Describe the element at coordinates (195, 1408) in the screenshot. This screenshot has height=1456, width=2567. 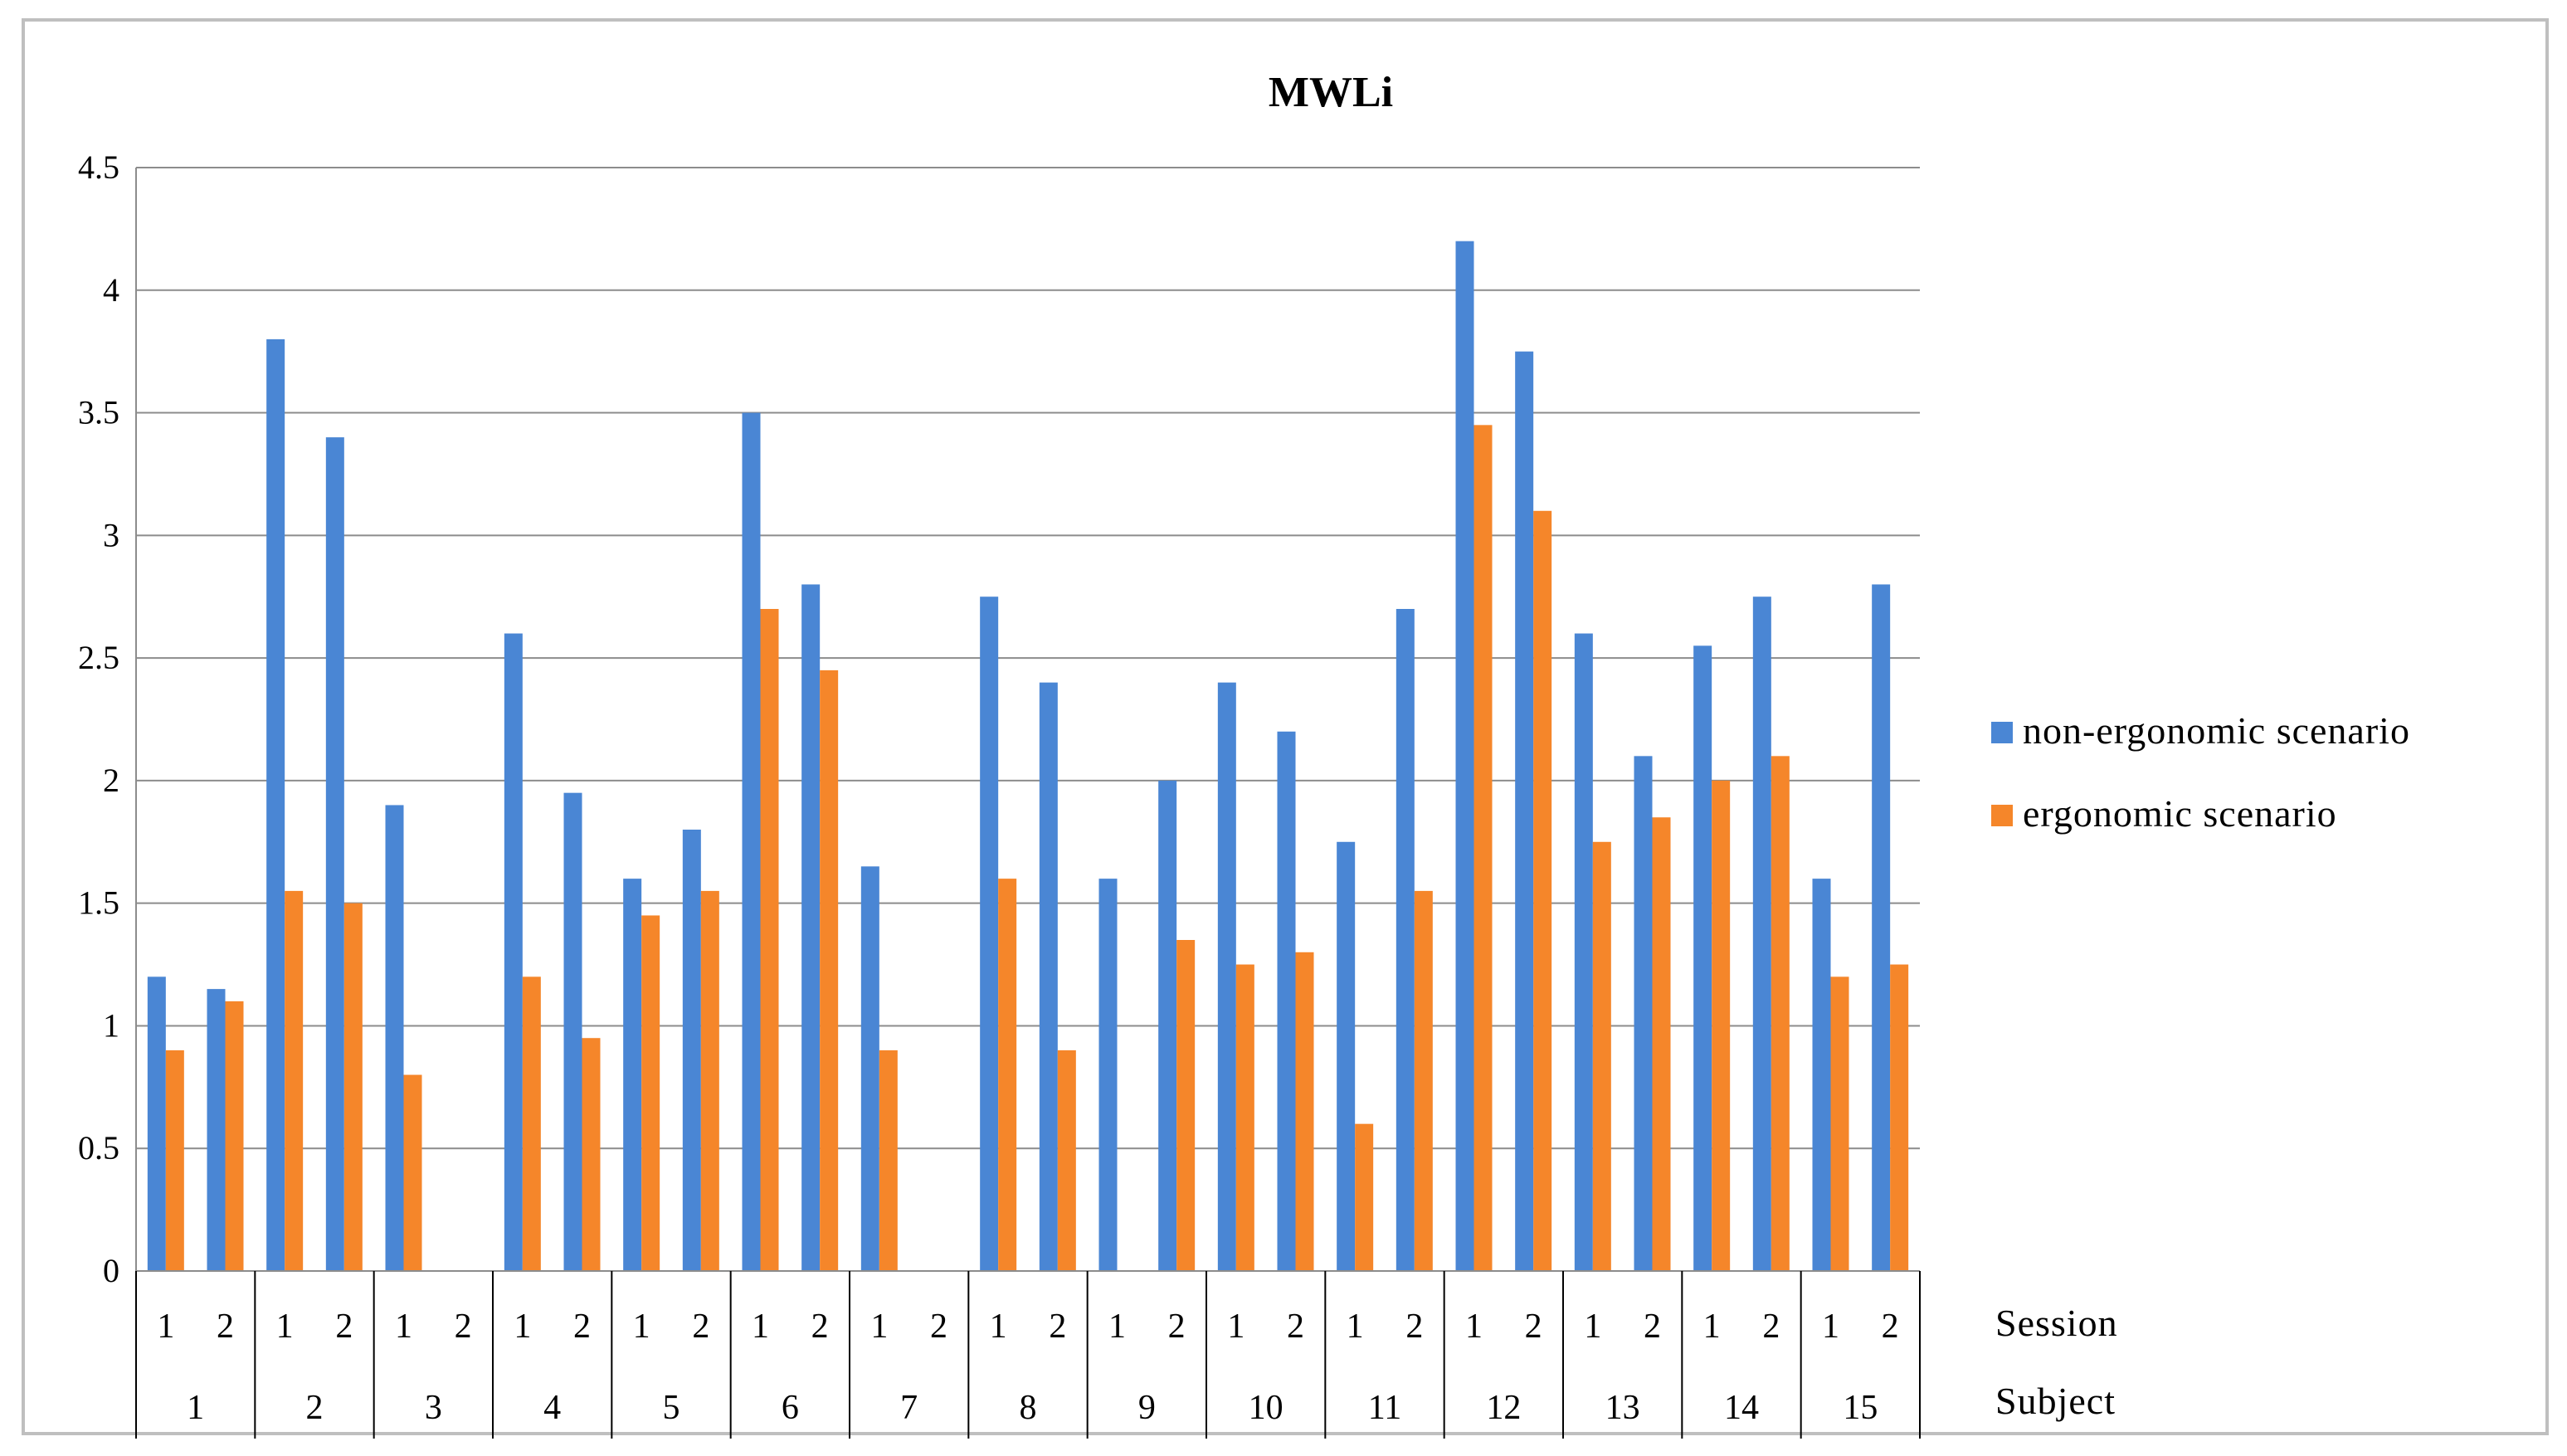
I see `subject-label: 1` at that location.